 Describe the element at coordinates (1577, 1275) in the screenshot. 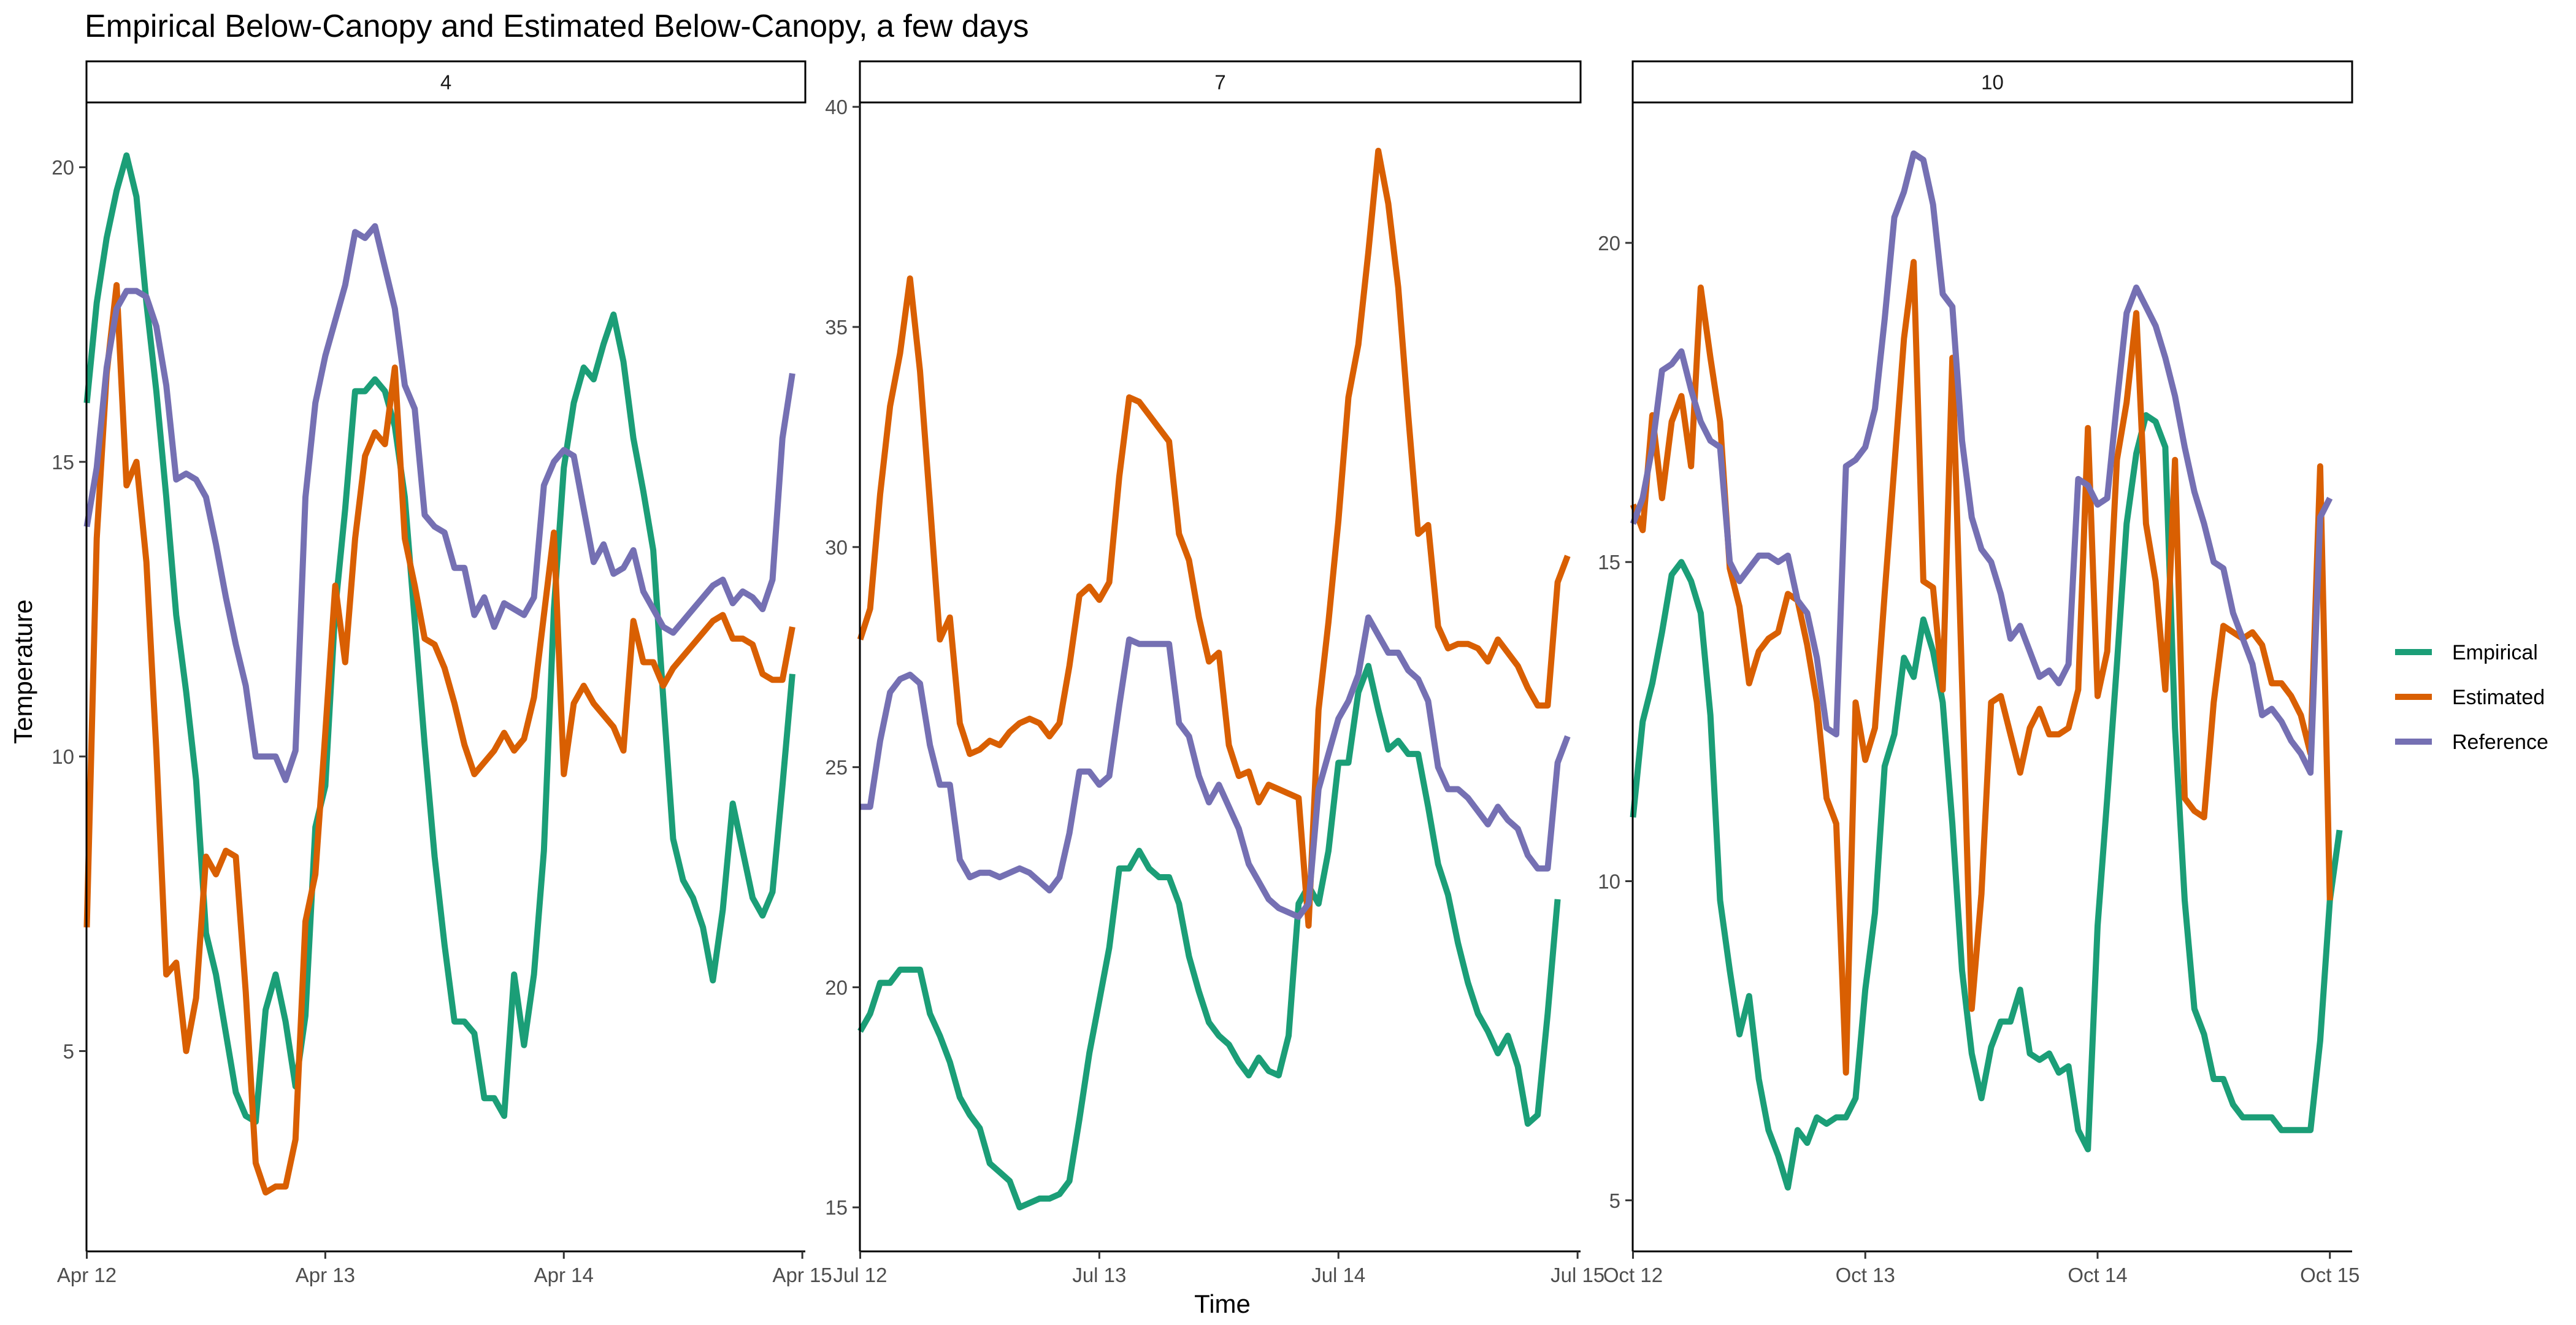

I see `x-tick-label: Jul 15` at that location.